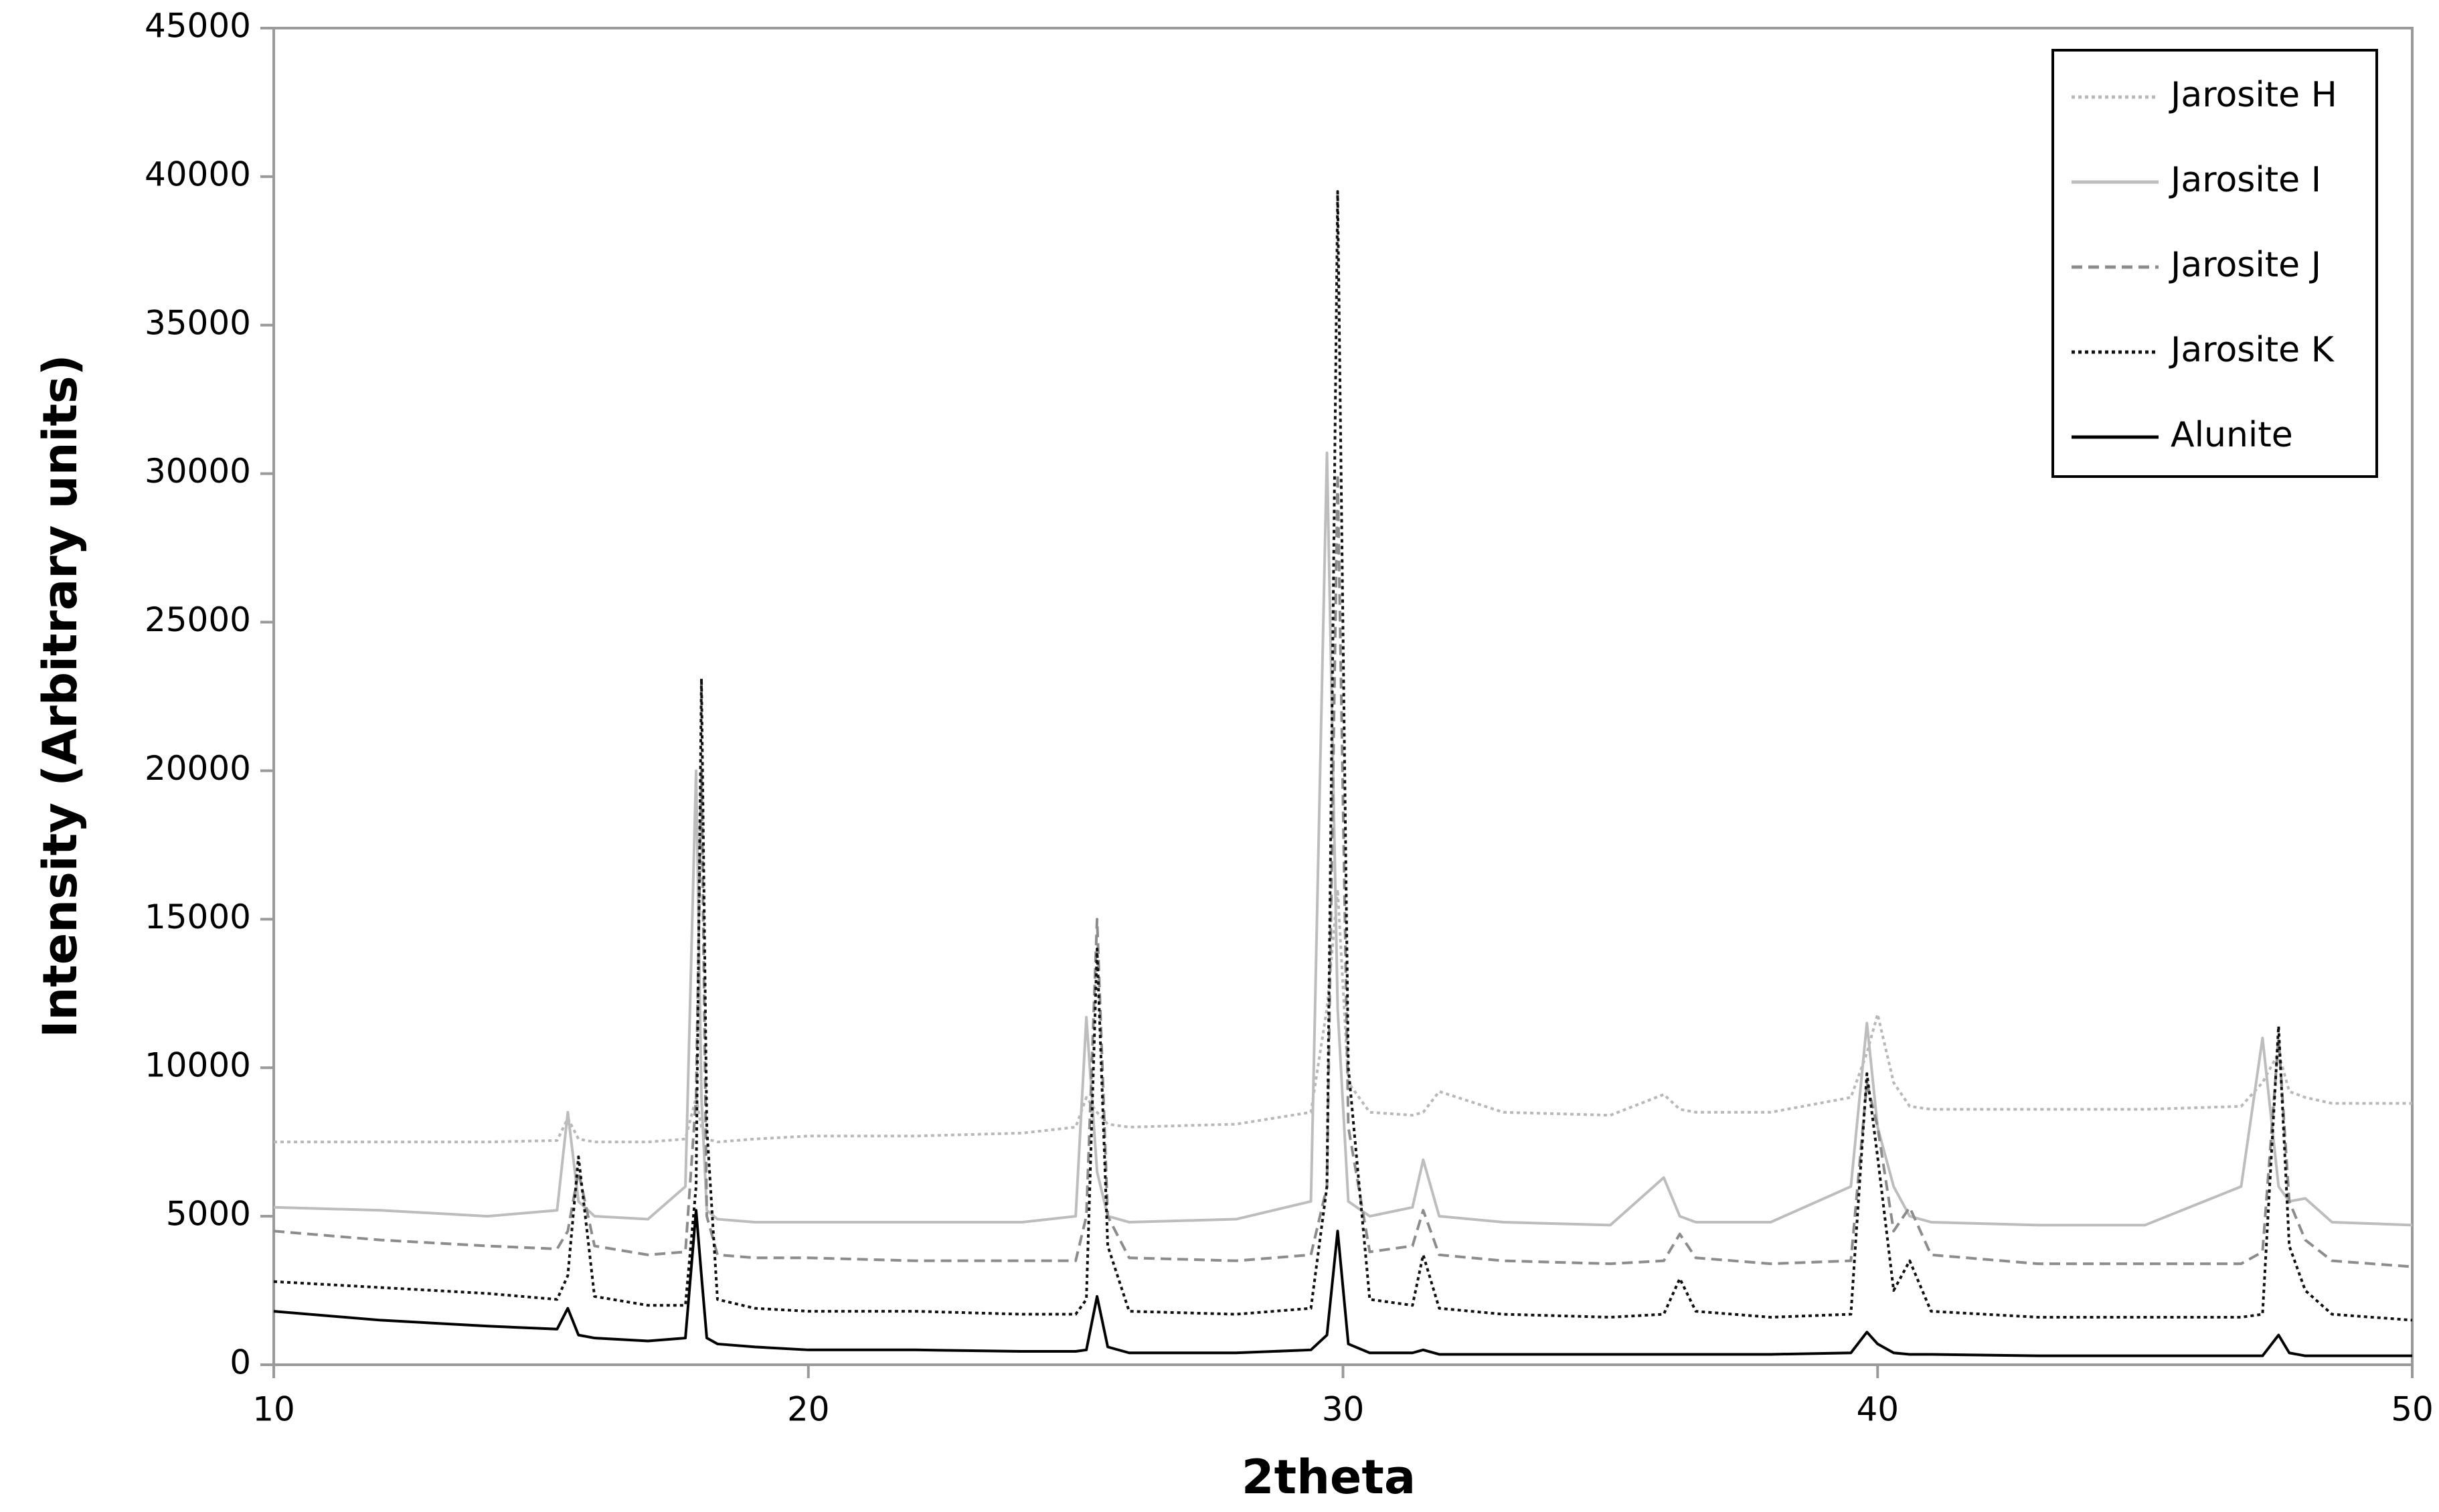 This screenshot has width=2439, height=1512. What do you see at coordinates (2412, 1409) in the screenshot?
I see `x-tick-label: 50` at bounding box center [2412, 1409].